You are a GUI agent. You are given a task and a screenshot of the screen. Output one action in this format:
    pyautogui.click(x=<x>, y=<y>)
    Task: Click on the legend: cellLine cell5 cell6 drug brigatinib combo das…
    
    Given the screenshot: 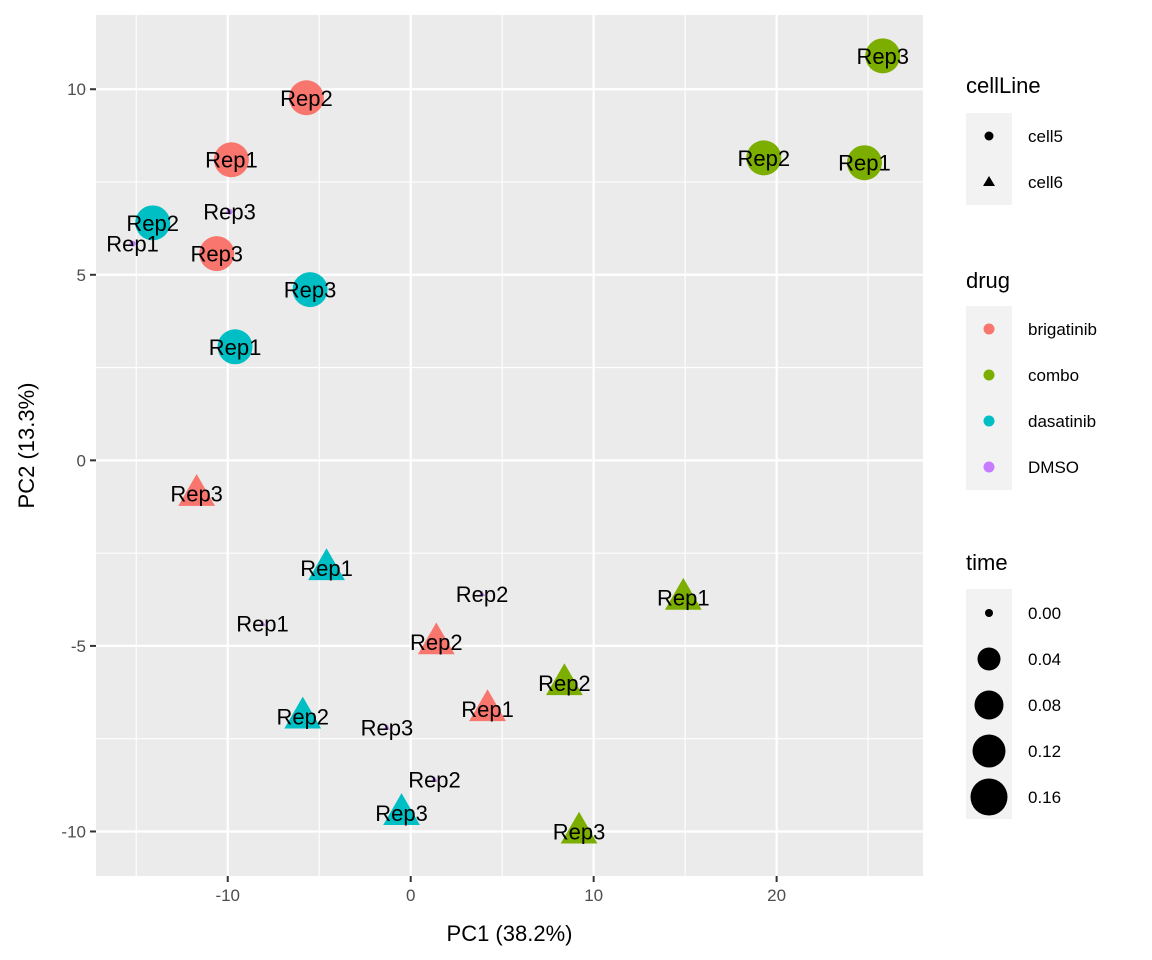 What is the action you would take?
    pyautogui.click(x=1031, y=446)
    